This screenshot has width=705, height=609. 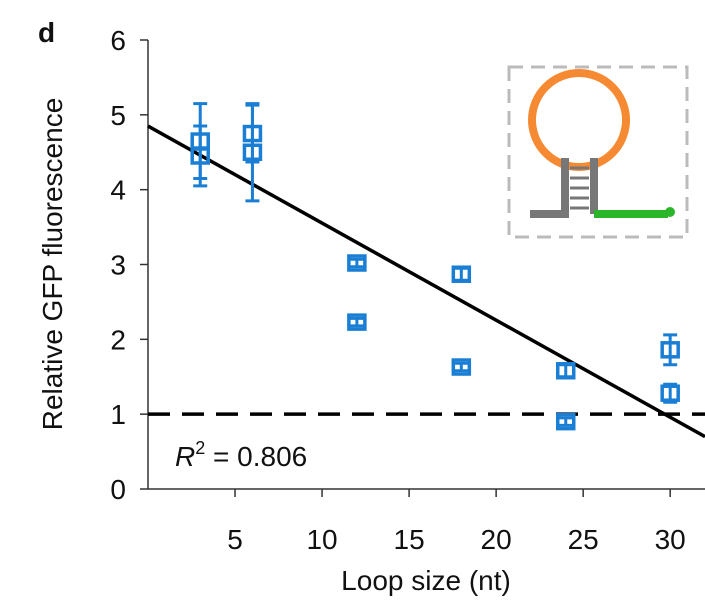 What do you see at coordinates (670, 212) in the screenshot?
I see `tail-end` at bounding box center [670, 212].